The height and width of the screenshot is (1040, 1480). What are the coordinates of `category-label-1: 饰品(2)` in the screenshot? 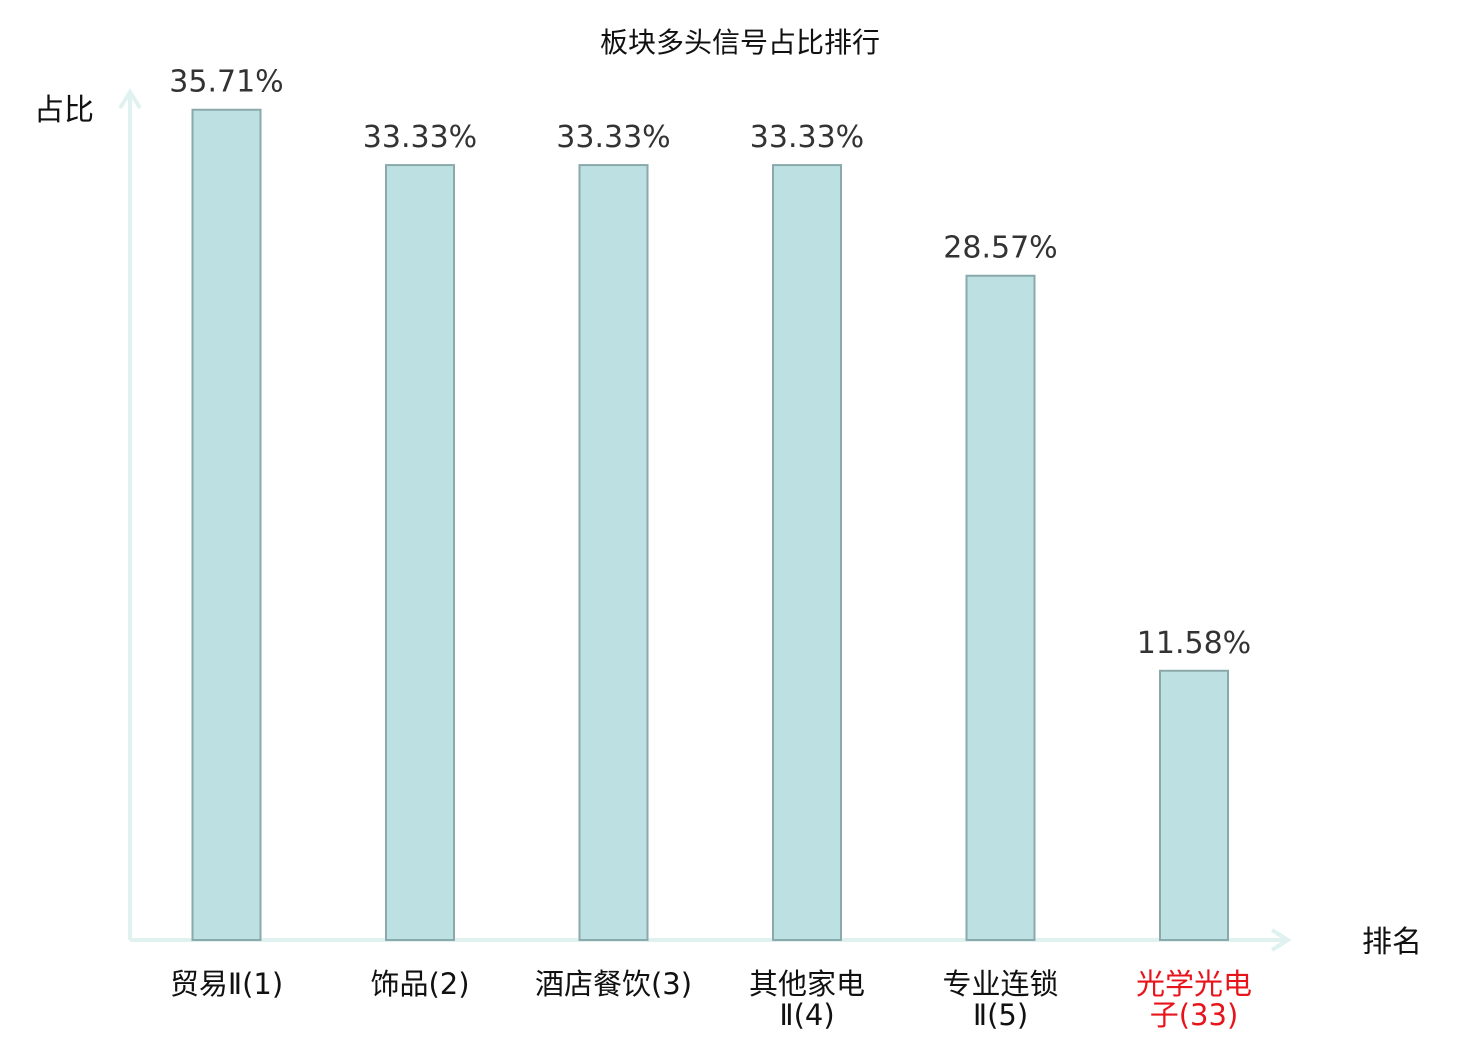 It's located at (419, 984).